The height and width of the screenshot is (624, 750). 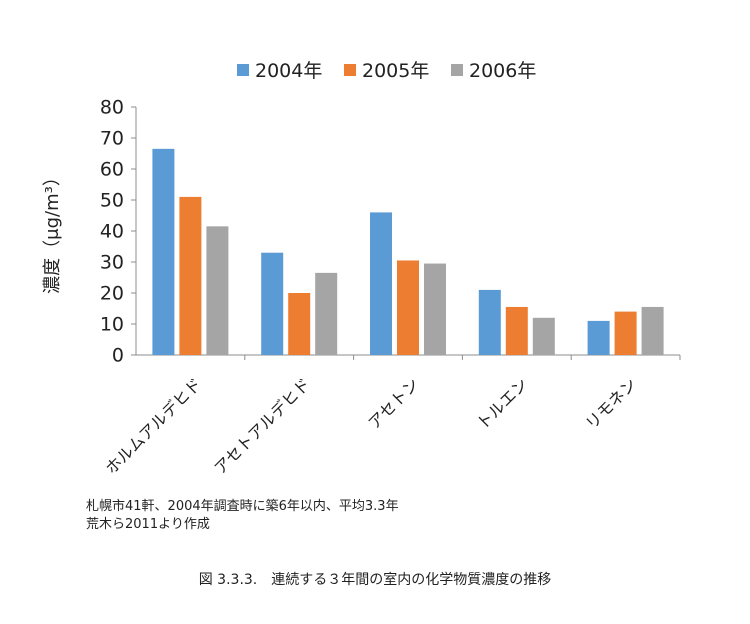 I want to click on y-tick-label: 30, so click(x=112, y=263).